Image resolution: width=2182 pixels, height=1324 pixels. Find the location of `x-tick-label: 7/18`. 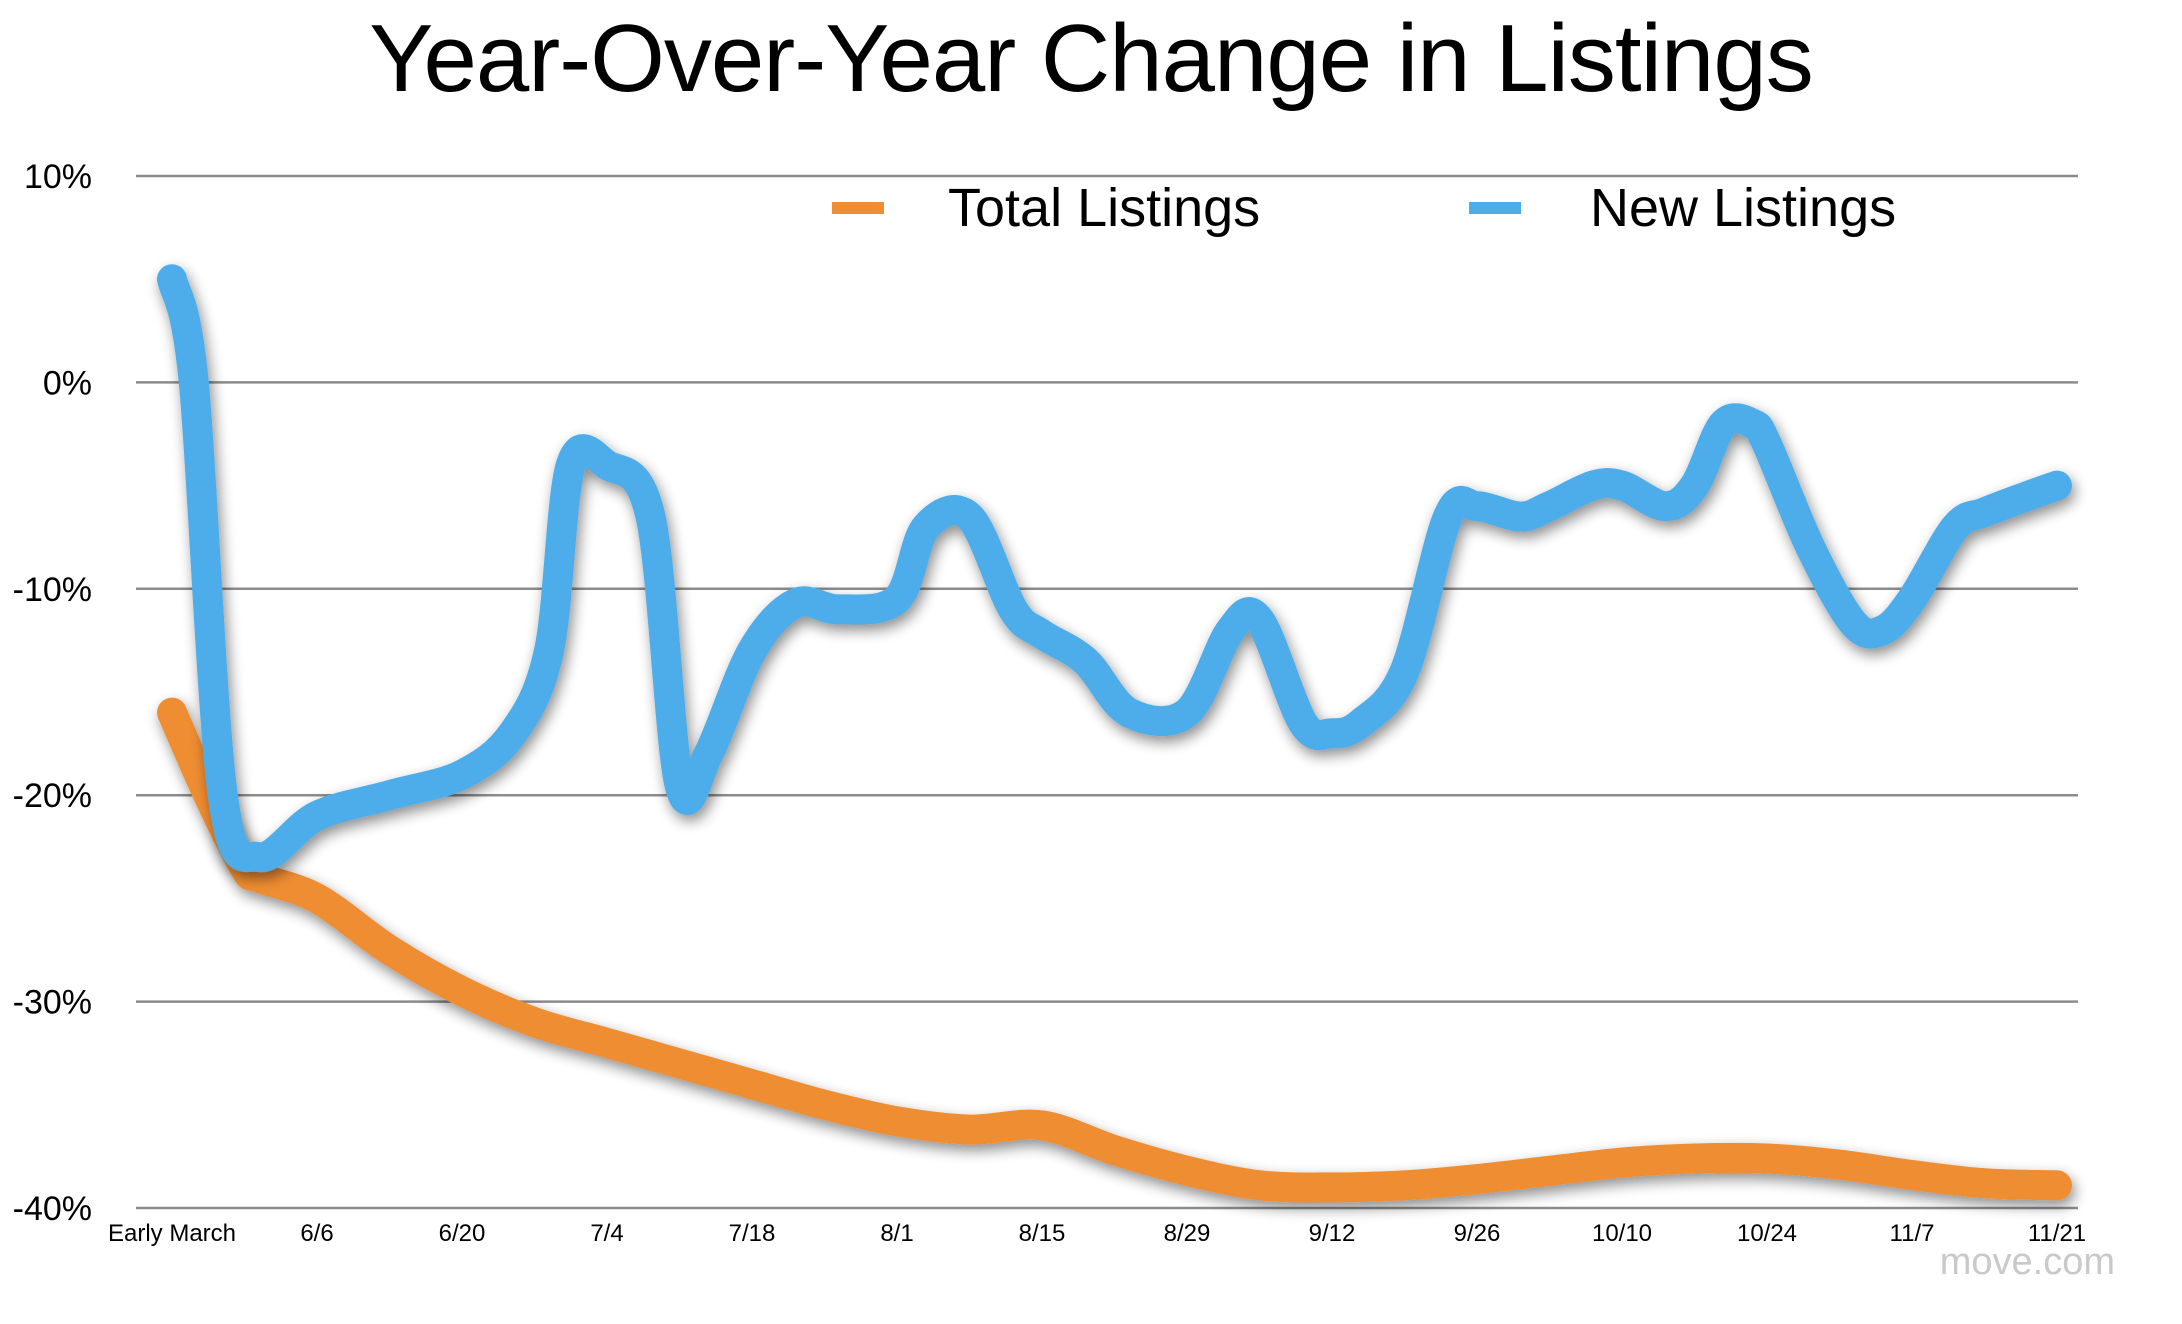

x-tick-label: 7/18 is located at coordinates (752, 1233).